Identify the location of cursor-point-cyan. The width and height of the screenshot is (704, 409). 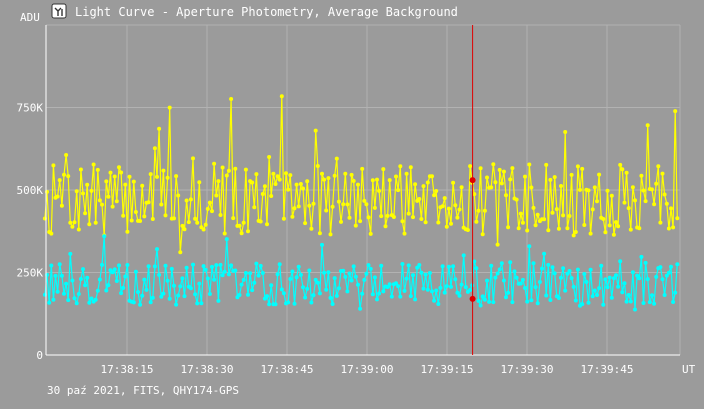
(472, 298).